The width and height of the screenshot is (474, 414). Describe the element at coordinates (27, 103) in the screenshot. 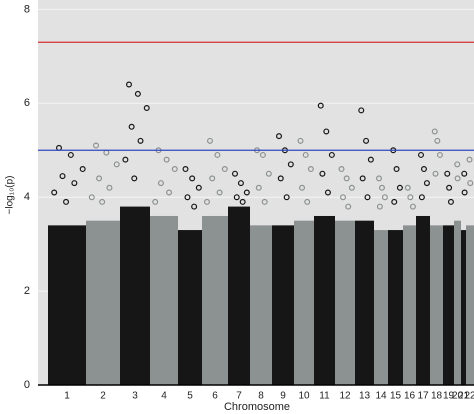

I see `y-tick-label: 6` at that location.